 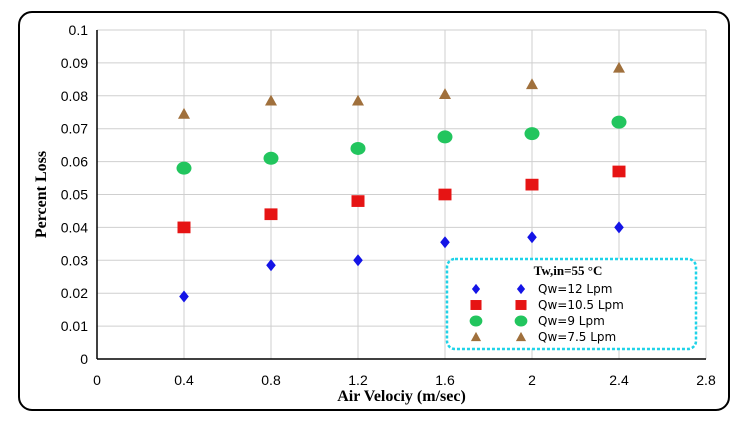 I want to click on x-tick-label: 2.4, so click(x=619, y=380).